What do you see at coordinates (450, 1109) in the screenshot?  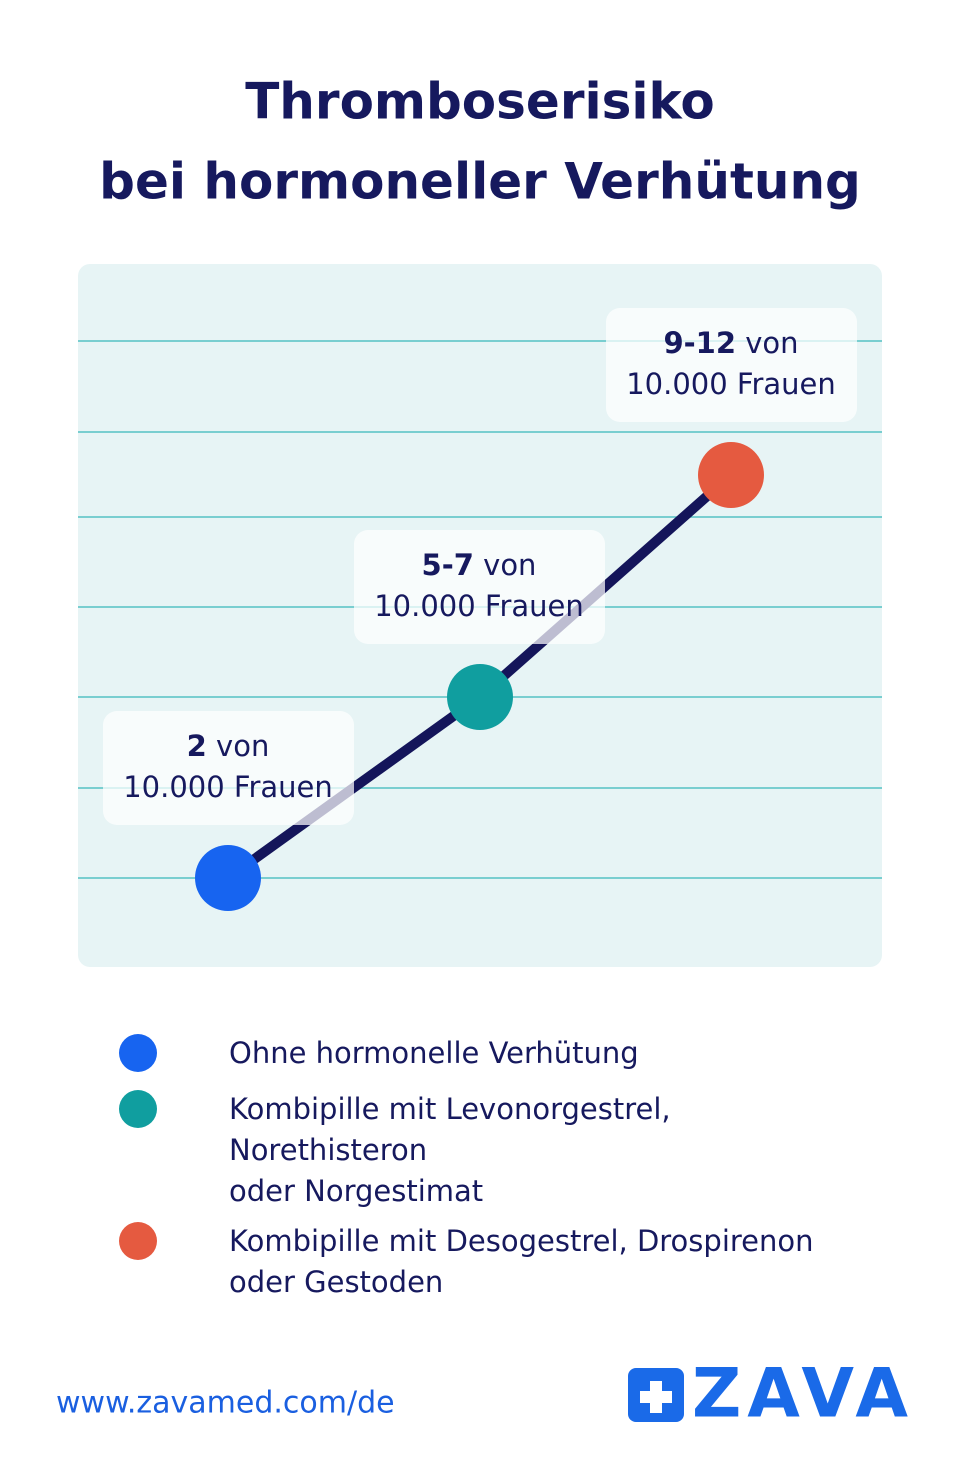 I see `legend-text: Kombipille mit Levonorgestrel,` at bounding box center [450, 1109].